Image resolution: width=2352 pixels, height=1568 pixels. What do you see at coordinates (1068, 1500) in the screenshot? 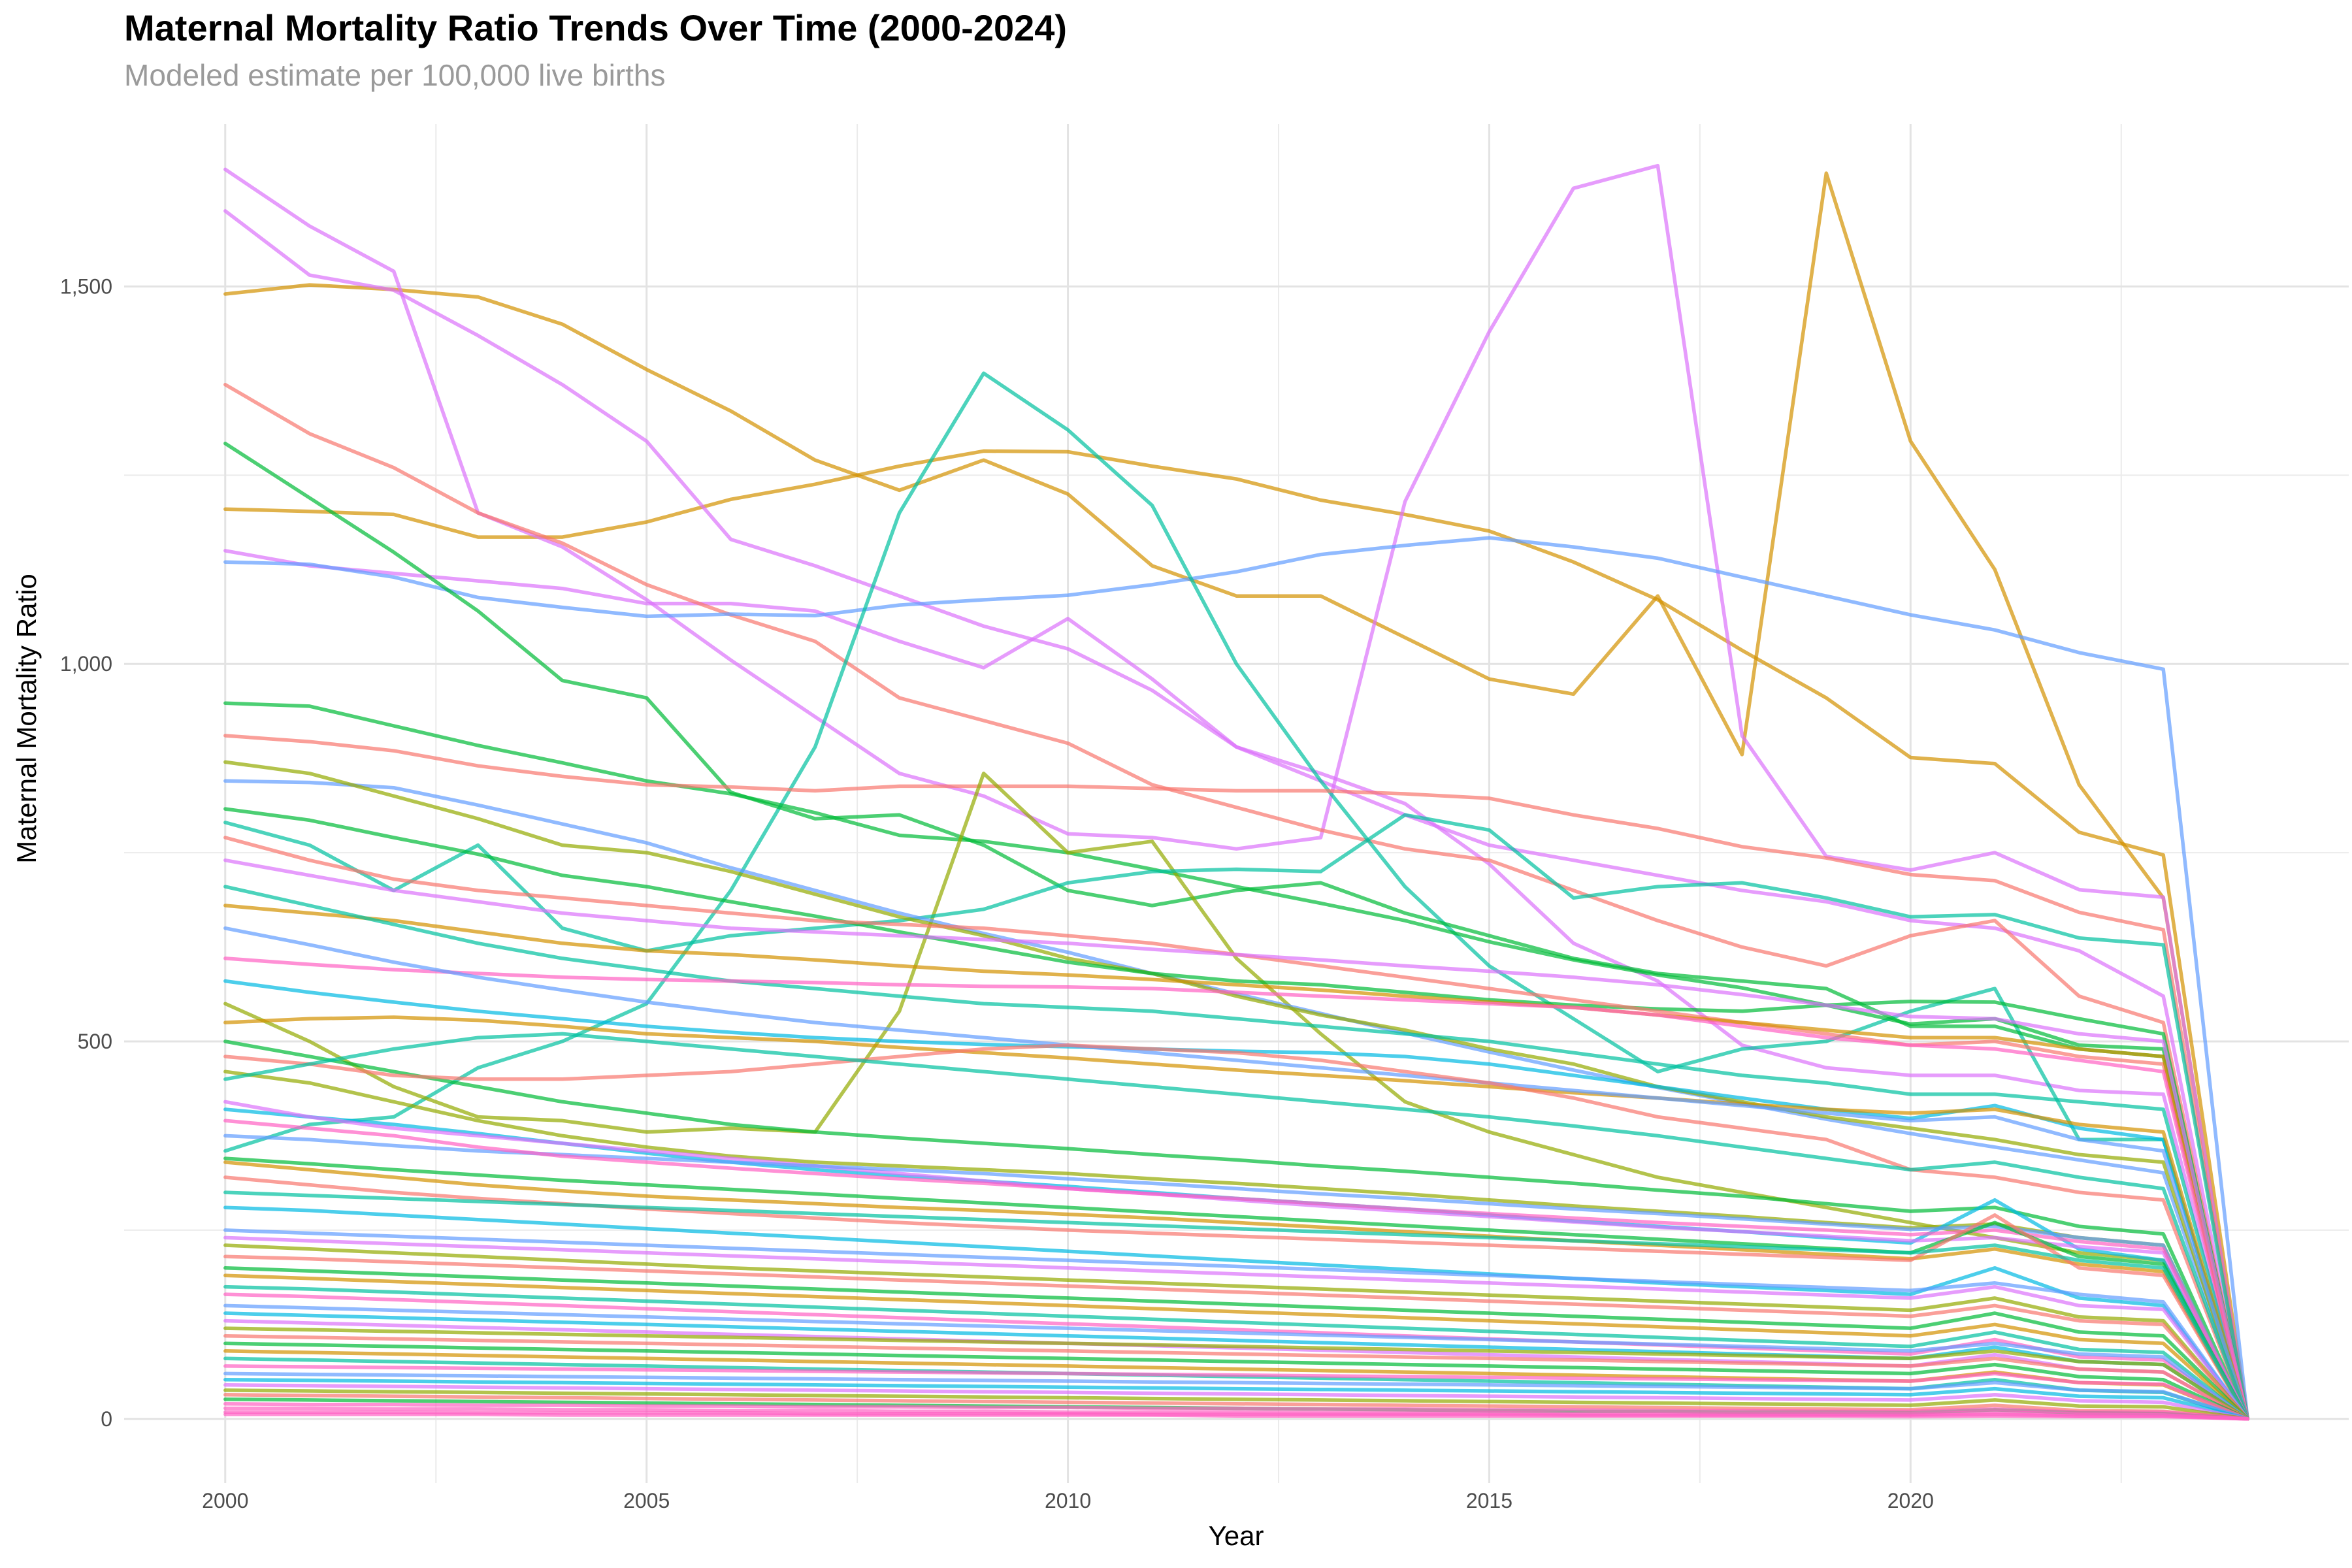
I see `x-tick-label: 2010` at bounding box center [1068, 1500].